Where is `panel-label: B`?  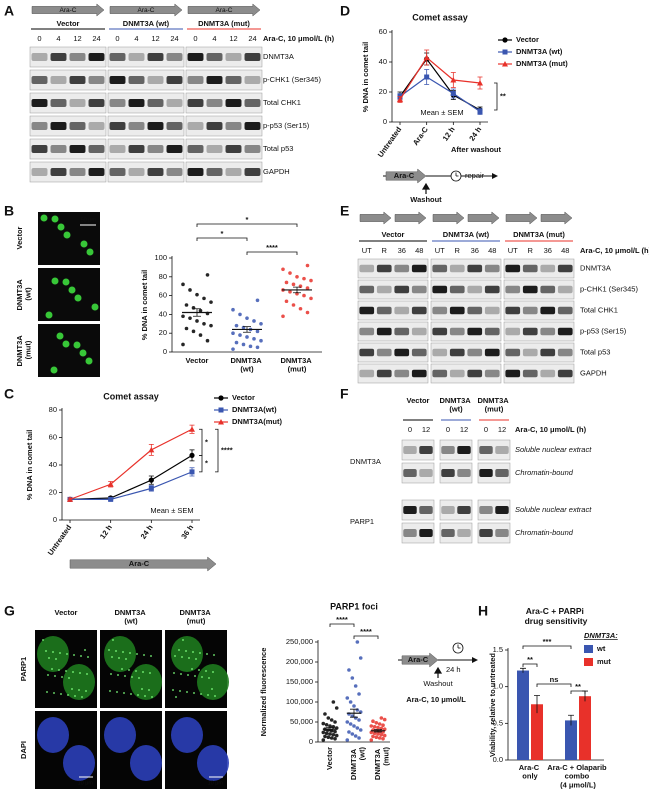
panel-label: B is located at coordinates (9, 211).